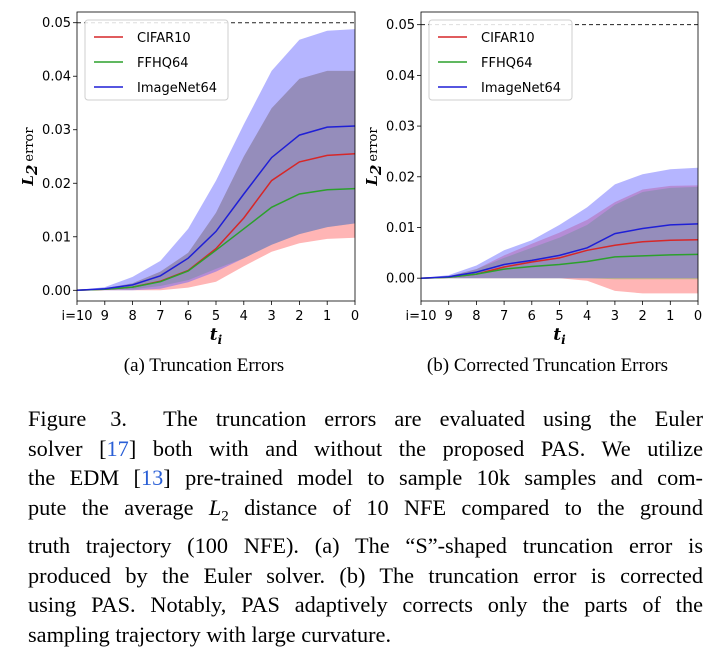  What do you see at coordinates (271, 316) in the screenshot?
I see `x-tick-label-pa: 3` at bounding box center [271, 316].